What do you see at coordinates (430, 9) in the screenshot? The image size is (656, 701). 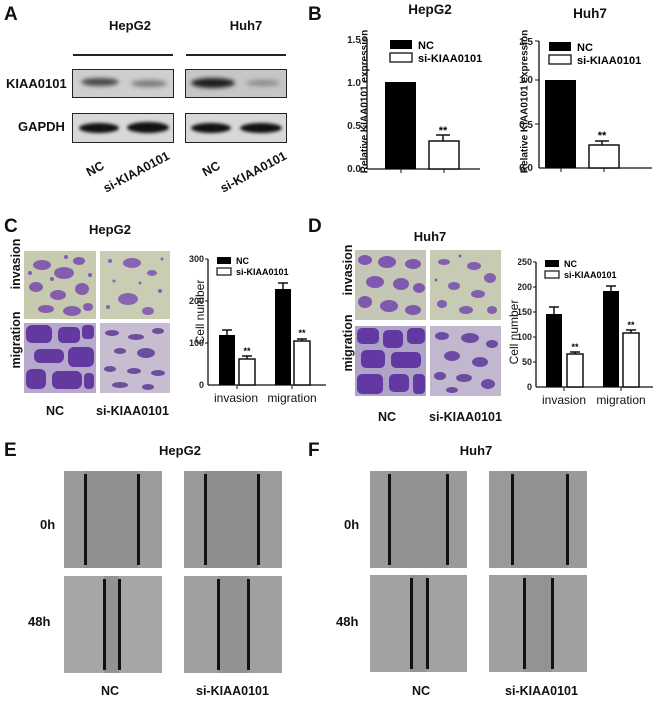 I see `chart-title-hepg2: HepG2` at bounding box center [430, 9].